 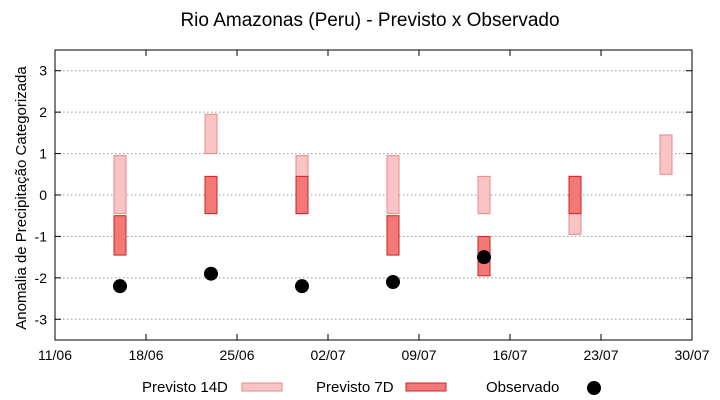 I want to click on y-tick-label: 2, so click(x=43, y=112).